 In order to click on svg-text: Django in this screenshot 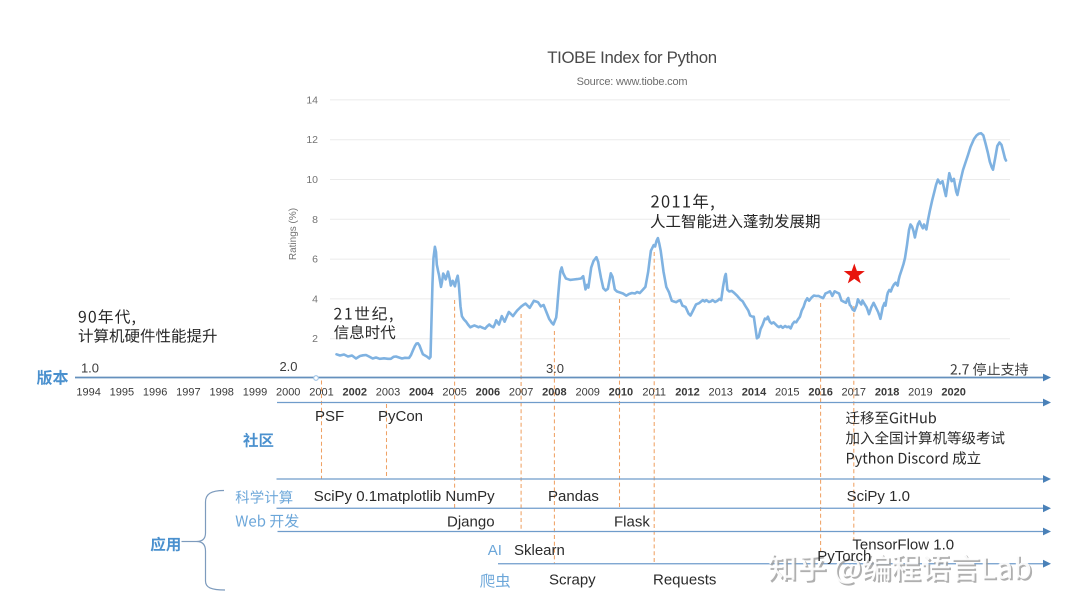, I will do `click(471, 522)`.